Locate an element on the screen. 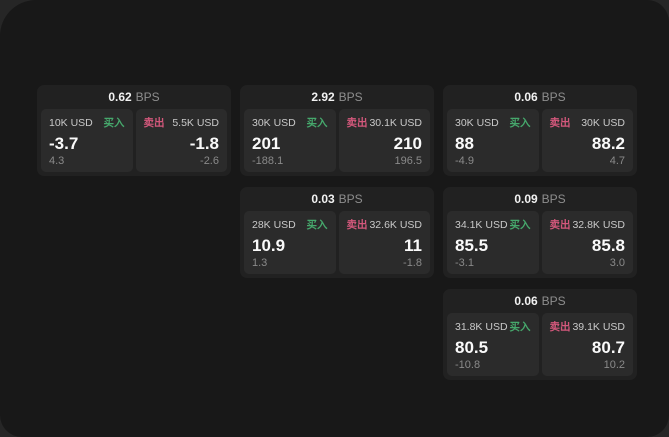  bps-value: 2.92 is located at coordinates (323, 97).